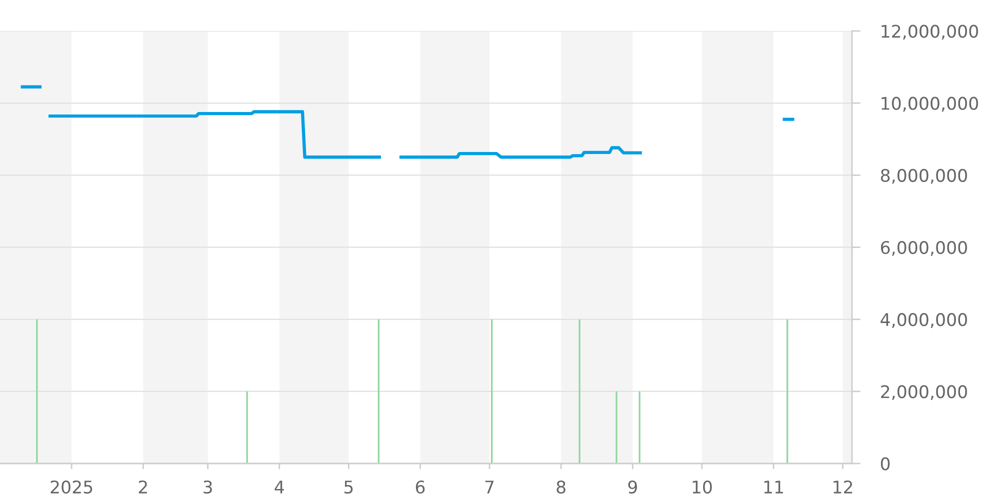 This screenshot has height=500, width=1000. What do you see at coordinates (930, 104) in the screenshot?
I see `y-tick-label: 10,000,000` at bounding box center [930, 104].